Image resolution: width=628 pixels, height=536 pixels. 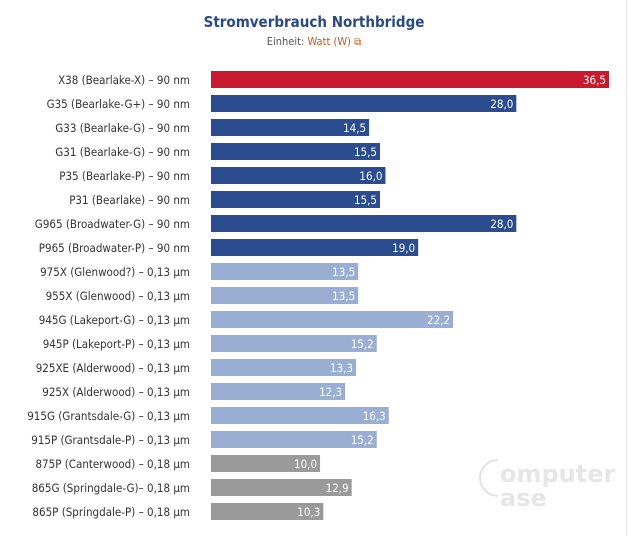 What do you see at coordinates (337, 488) in the screenshot?
I see `bar-value-label: 12,9` at bounding box center [337, 488].